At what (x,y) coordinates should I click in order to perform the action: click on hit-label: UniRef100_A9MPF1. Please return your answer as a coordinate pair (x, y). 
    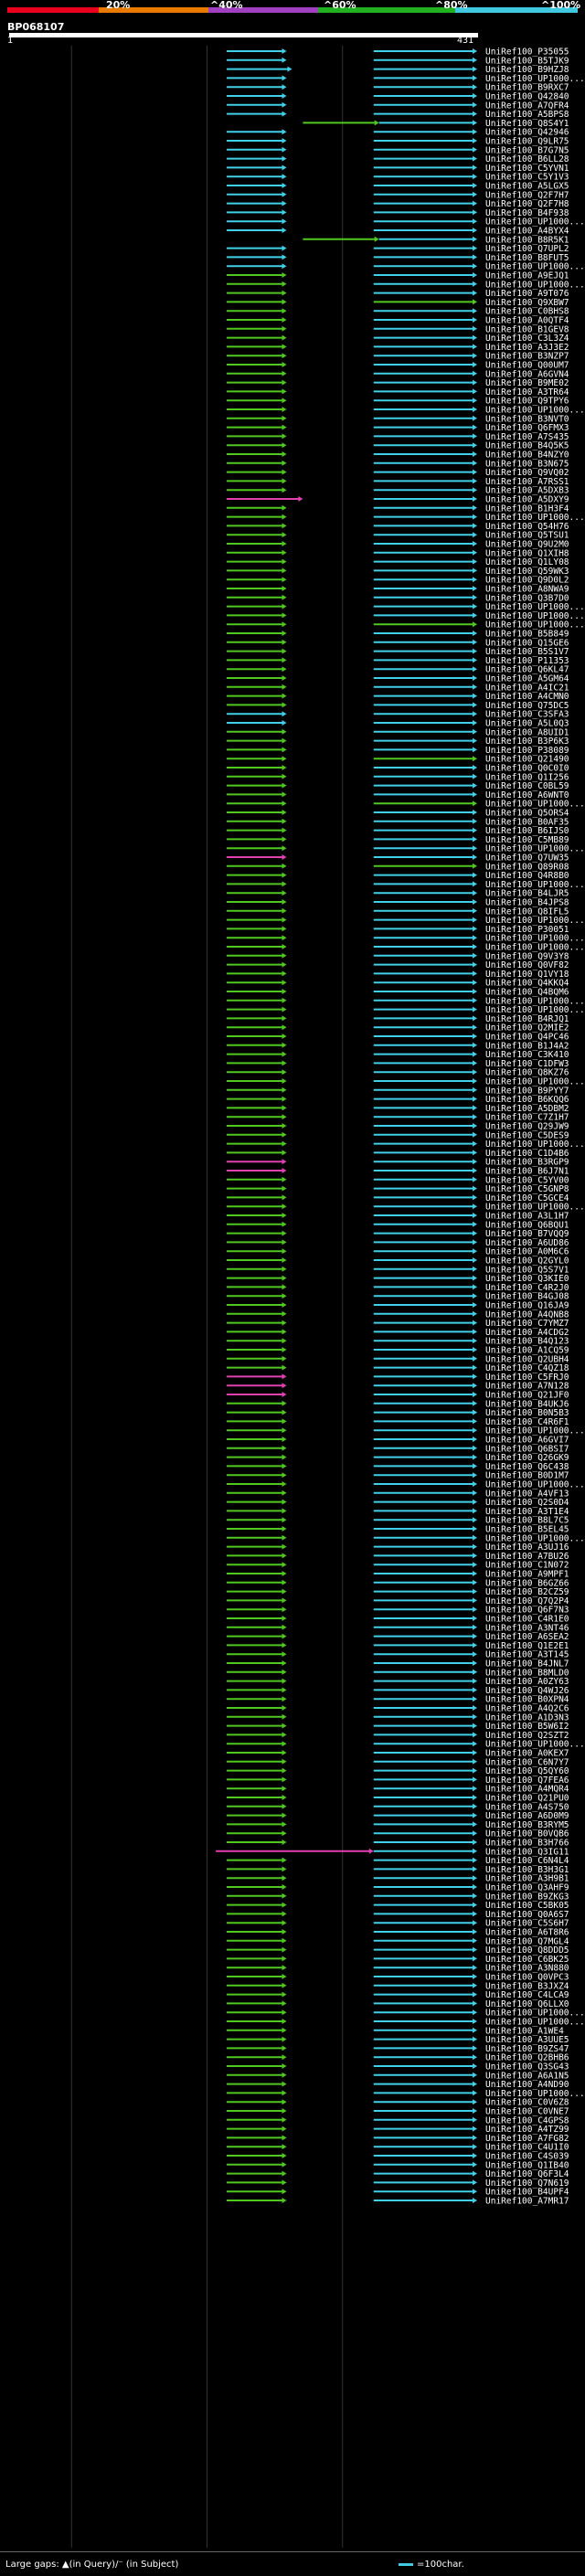
    Looking at the image, I should click on (527, 1575).